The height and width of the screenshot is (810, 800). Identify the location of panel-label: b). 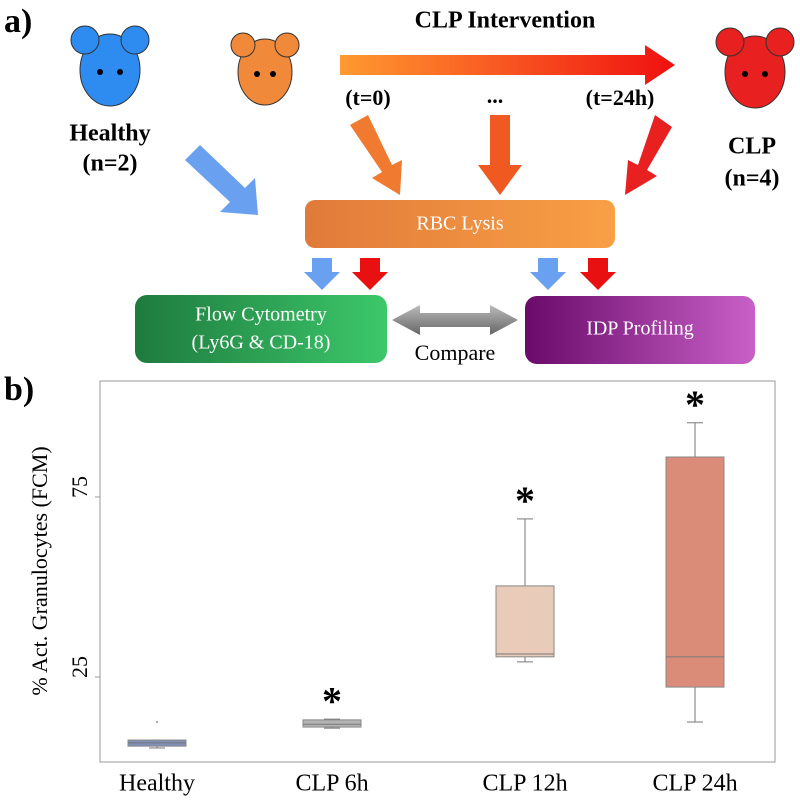
(19, 389).